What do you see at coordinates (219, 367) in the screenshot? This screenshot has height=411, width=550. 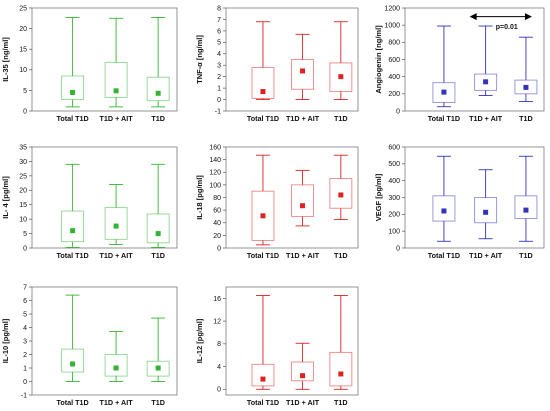 I see `y-tick-label: 4` at bounding box center [219, 367].